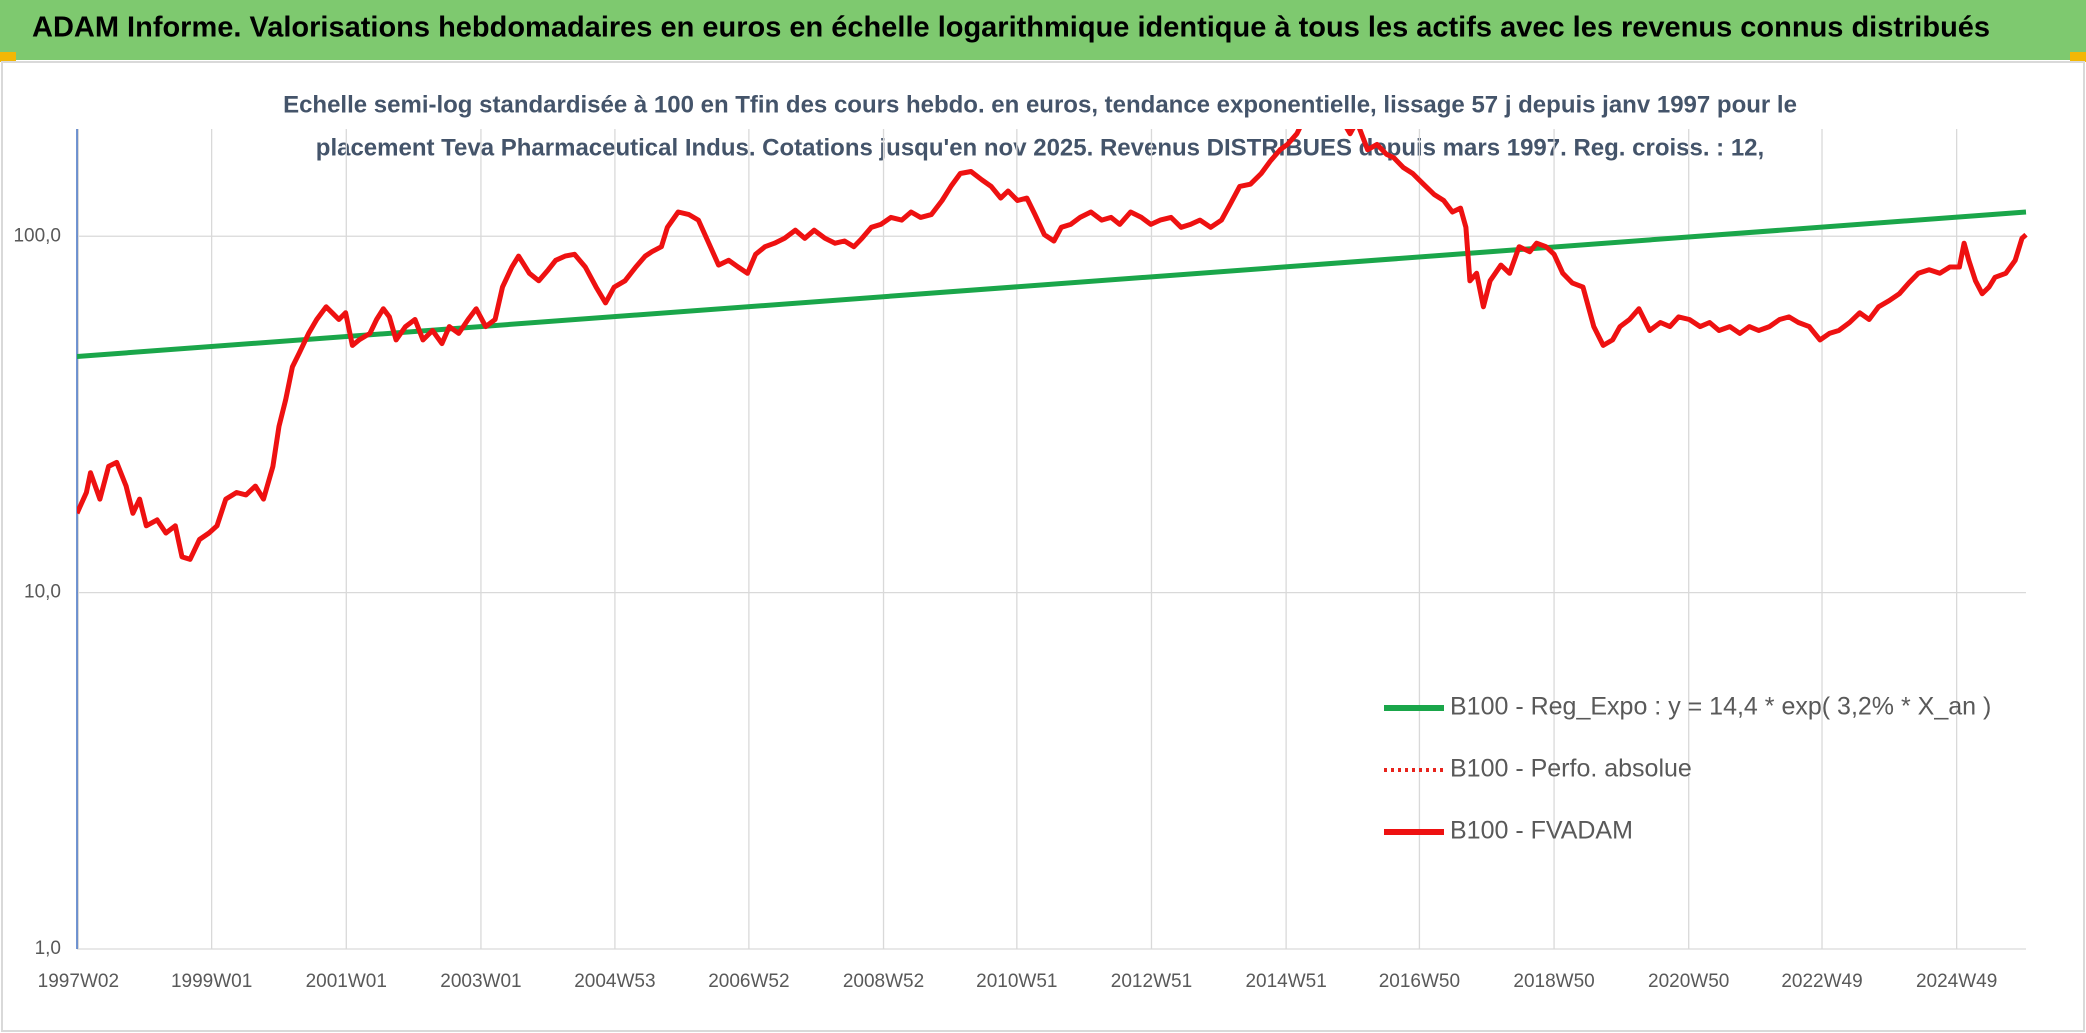 This screenshot has height=1033, width=2086. Describe the element at coordinates (480, 981) in the screenshot. I see `x-tick-label: 2003W01` at that location.